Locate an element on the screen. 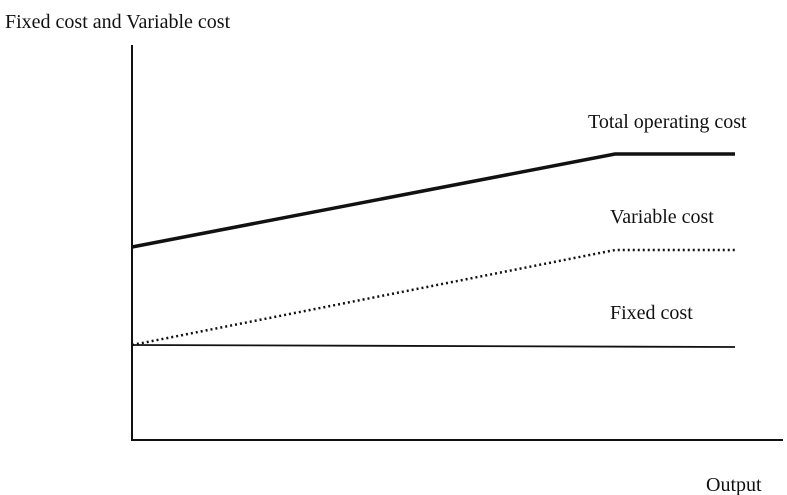 The image size is (787, 495). x-axis-title: Output is located at coordinates (734, 484).